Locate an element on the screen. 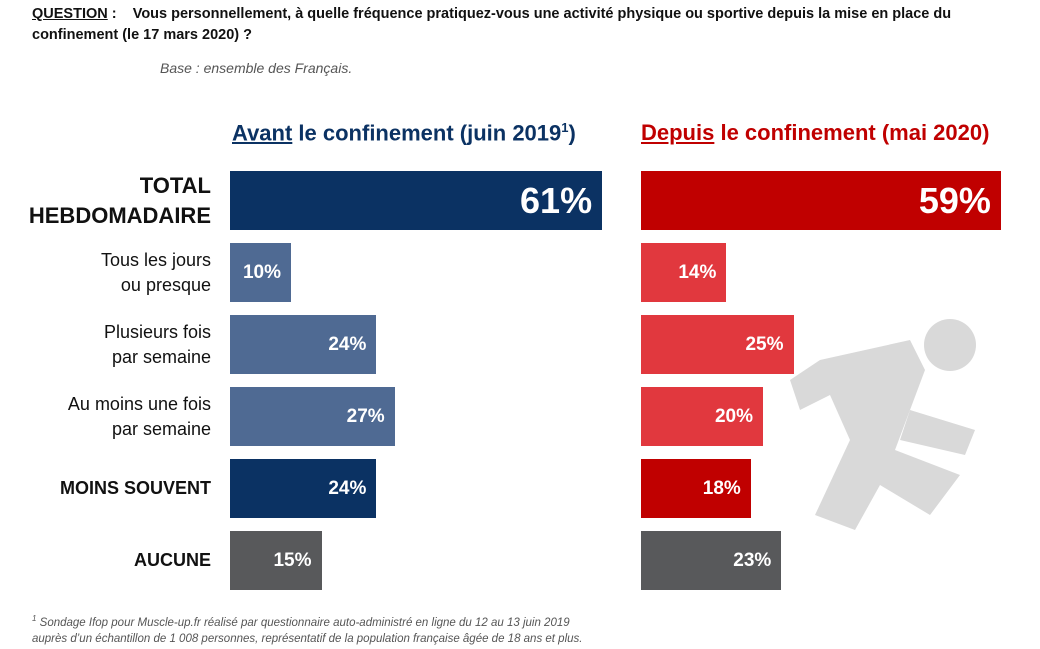  series-title: Depuis le confinement (mai 2020) is located at coordinates (815, 133).